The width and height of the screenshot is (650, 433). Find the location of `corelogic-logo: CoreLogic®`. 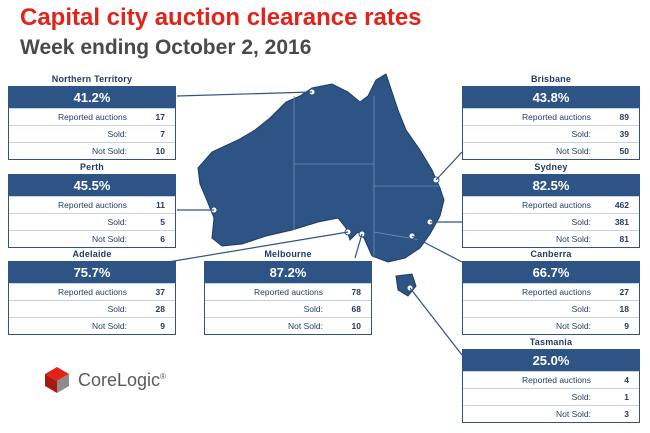

corelogic-logo: CoreLogic® is located at coordinates (104, 380).